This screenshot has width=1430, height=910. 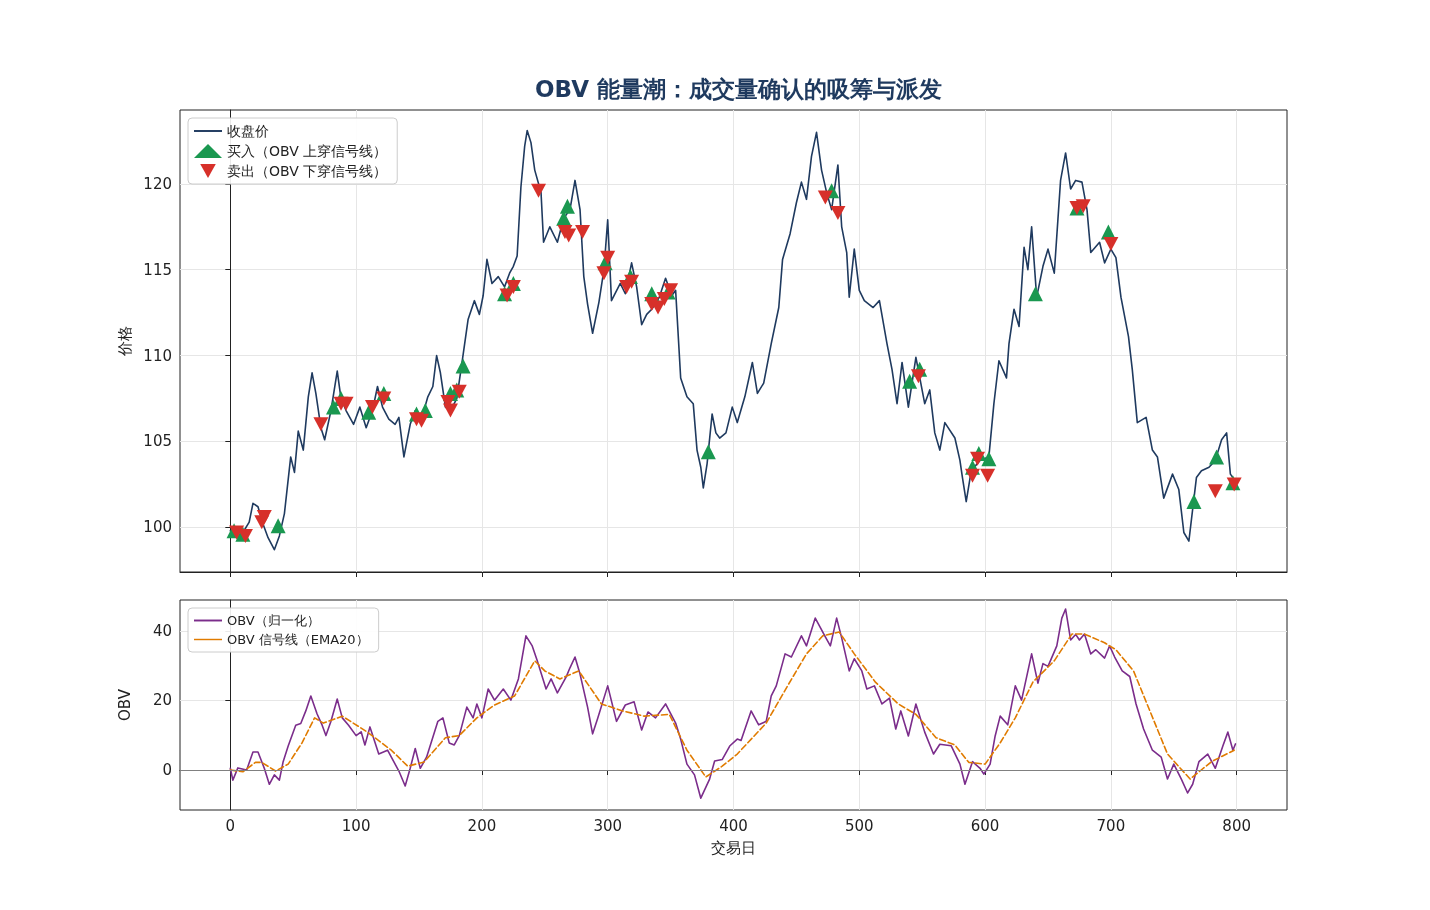 What do you see at coordinates (273, 620) in the screenshot?
I see `legend-label: OBV（归一化）` at bounding box center [273, 620].